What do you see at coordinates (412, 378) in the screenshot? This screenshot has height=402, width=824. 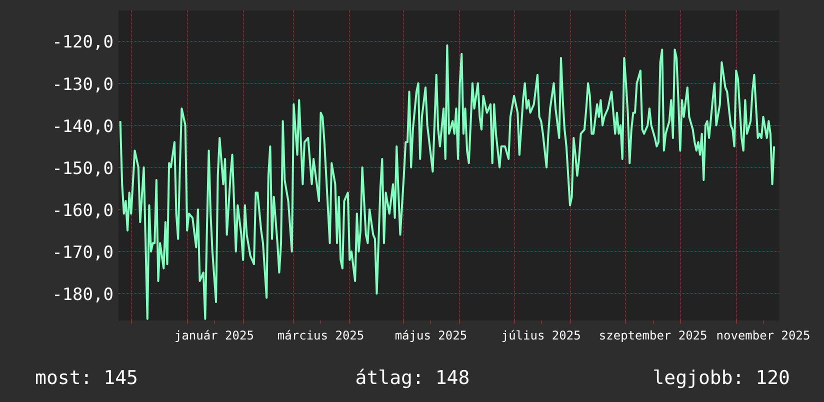 I see `text: átlag: 148` at bounding box center [412, 378].